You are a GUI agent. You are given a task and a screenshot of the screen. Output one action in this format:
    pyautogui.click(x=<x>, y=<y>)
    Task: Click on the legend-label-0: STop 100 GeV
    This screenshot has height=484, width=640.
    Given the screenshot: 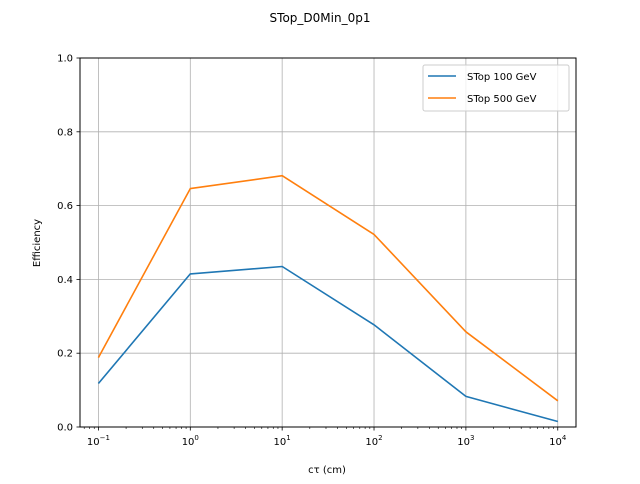 What is the action you would take?
    pyautogui.click(x=502, y=77)
    